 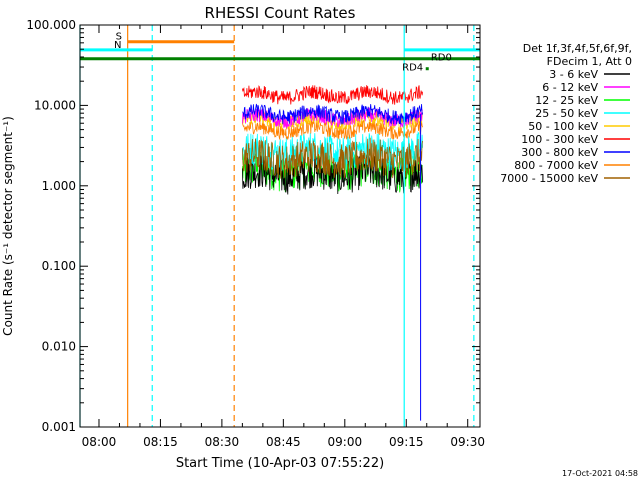 I want to click on x-axis-label: Start Time (10-Apr-03 07:55:22), so click(x=280, y=463).